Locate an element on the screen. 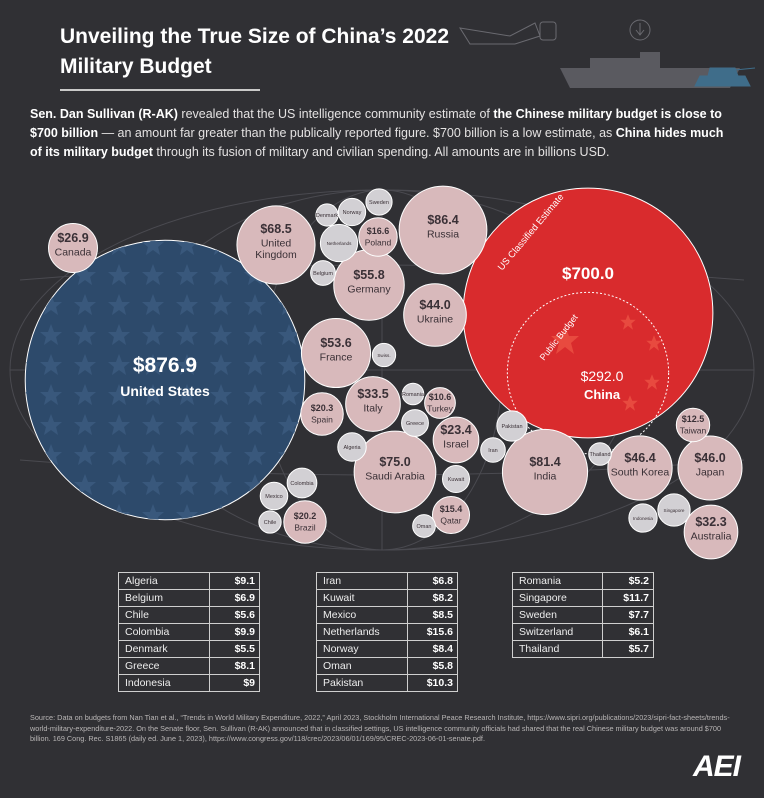  budget-value: $6.8 is located at coordinates (433, 581).